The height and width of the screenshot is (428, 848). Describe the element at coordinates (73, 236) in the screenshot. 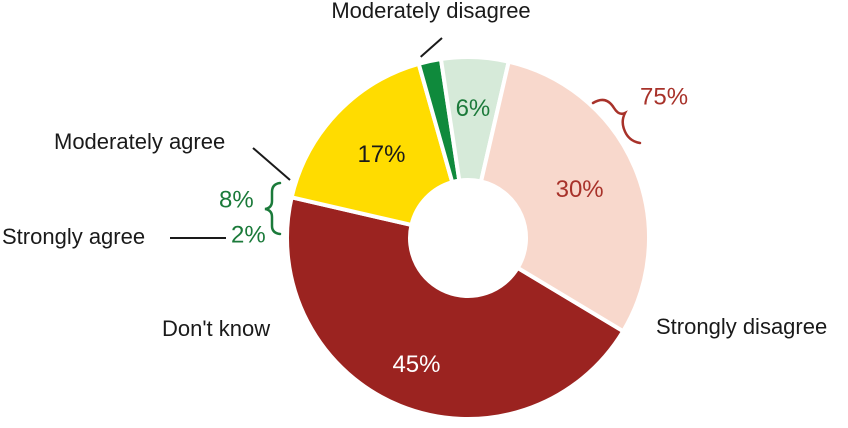

I see `category-label-strongly-agree: Strongly agree` at that location.